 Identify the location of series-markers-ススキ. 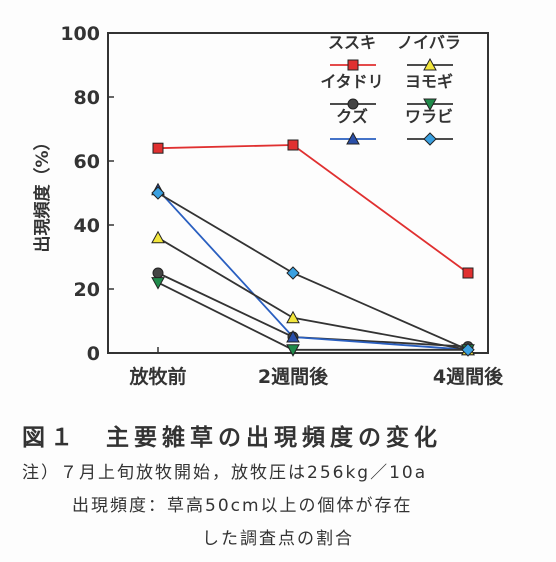
(313, 209).